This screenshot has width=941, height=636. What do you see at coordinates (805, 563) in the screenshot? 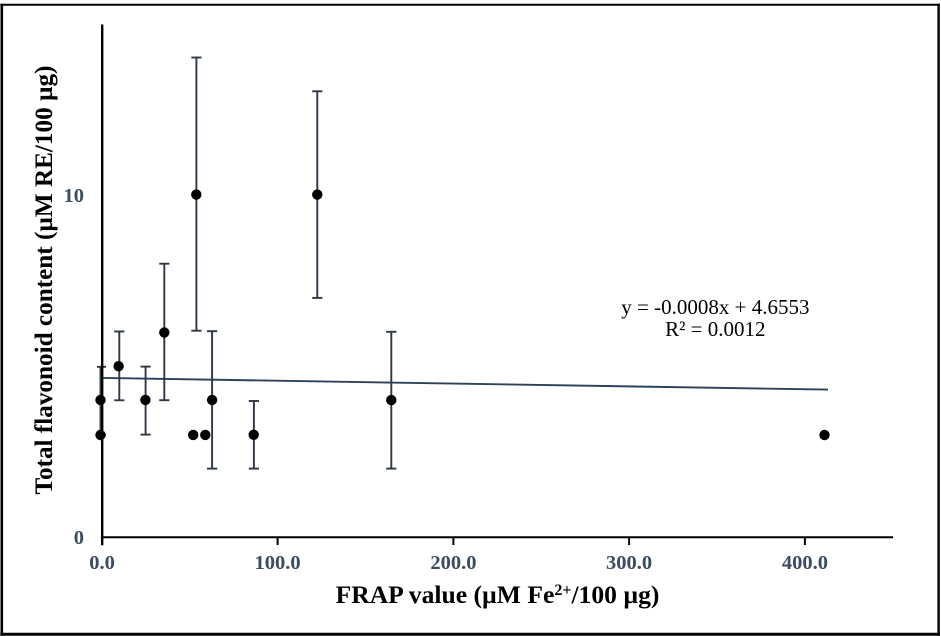
I see `svg-text: 400.0` at bounding box center [805, 563].